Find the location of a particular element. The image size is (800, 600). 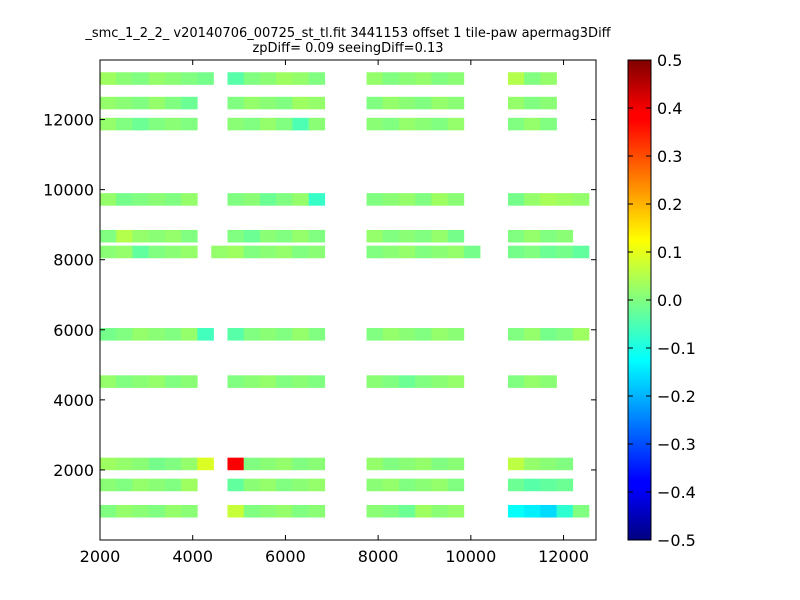

colorbar-ticks: 0.5 0.4 0.3 0.2 0.1 0.0 −0.1 −0.2 −0.3 −0.4 −0.5 is located at coordinates (662, 300).